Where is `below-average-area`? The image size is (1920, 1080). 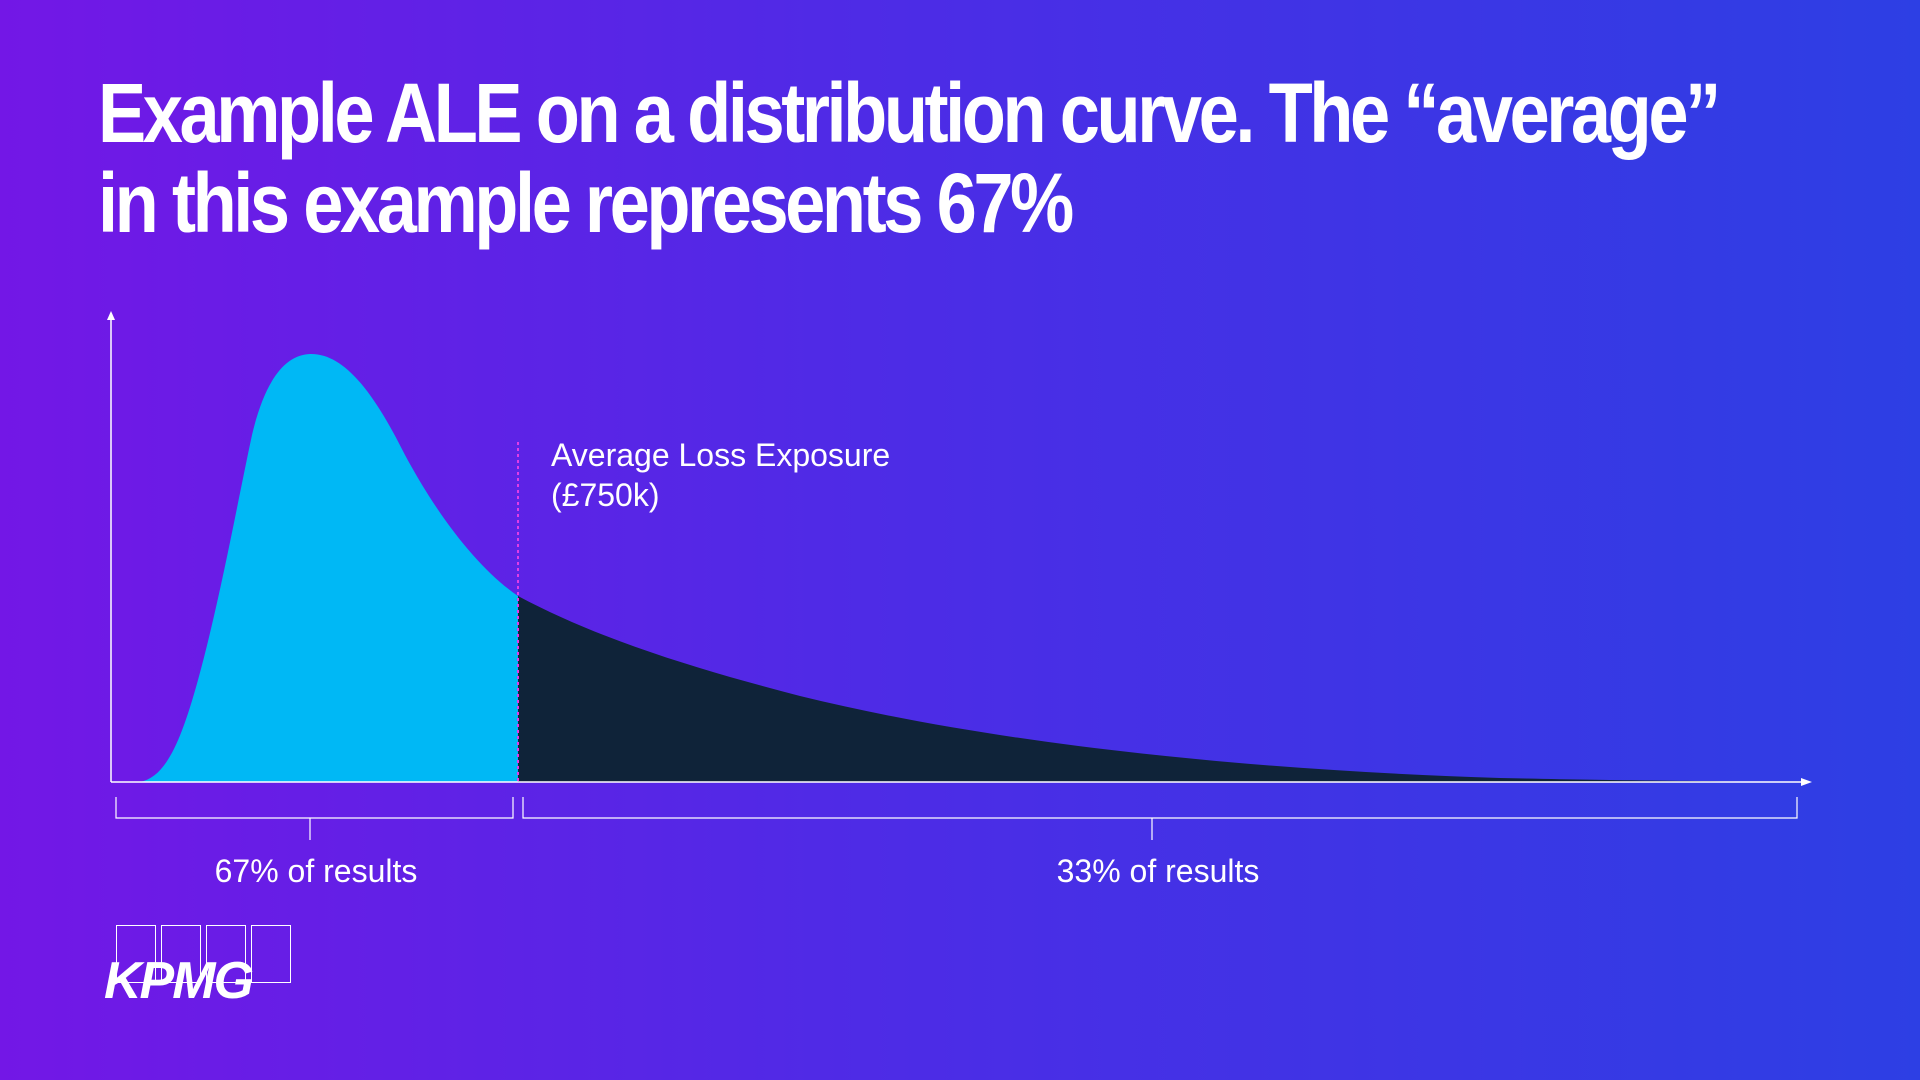 below-average-area is located at coordinates (329, 567).